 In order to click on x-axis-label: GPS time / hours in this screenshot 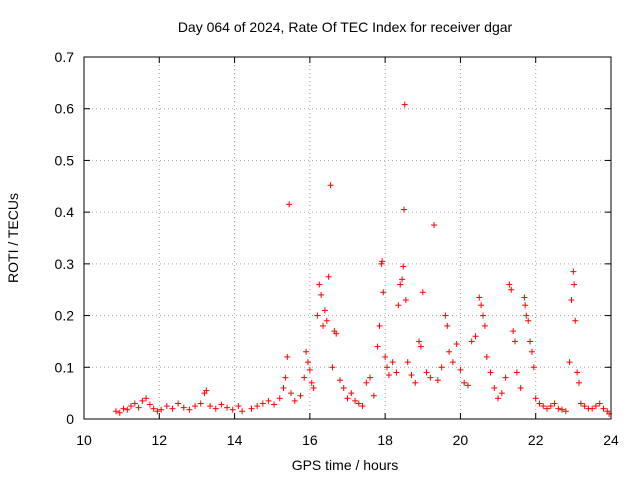, I will do `click(345, 465)`.